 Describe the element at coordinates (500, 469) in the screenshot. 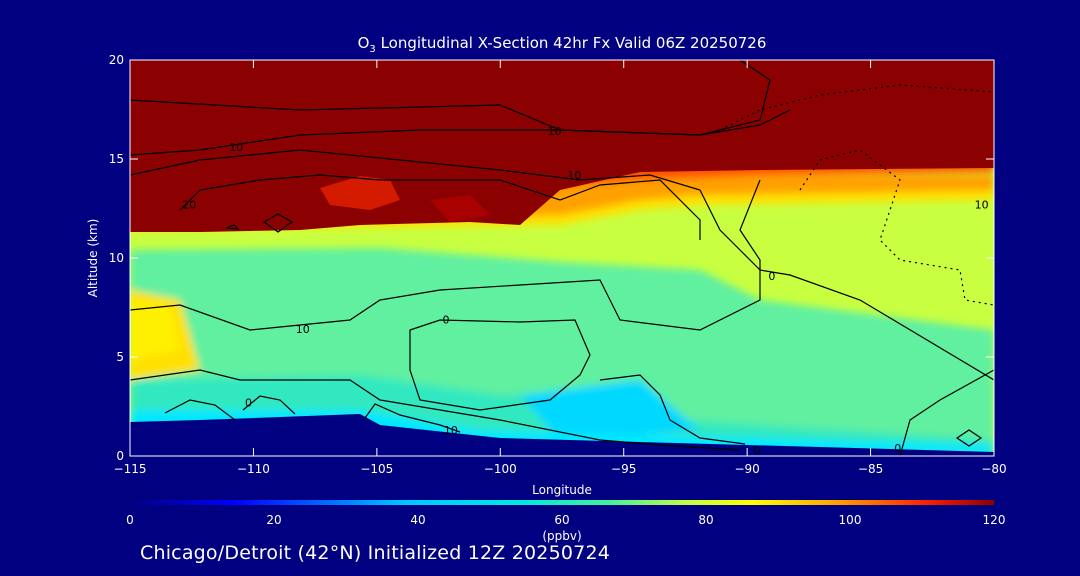

I see `x-tick-label: −100` at that location.